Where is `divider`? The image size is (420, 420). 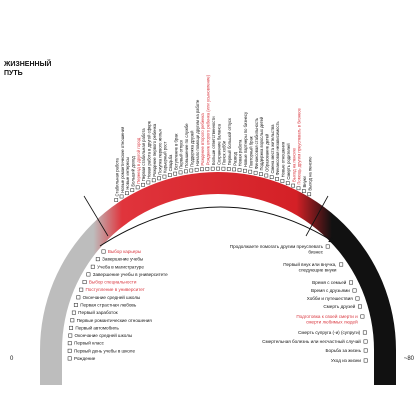
divider is located at coordinates (96, 216).